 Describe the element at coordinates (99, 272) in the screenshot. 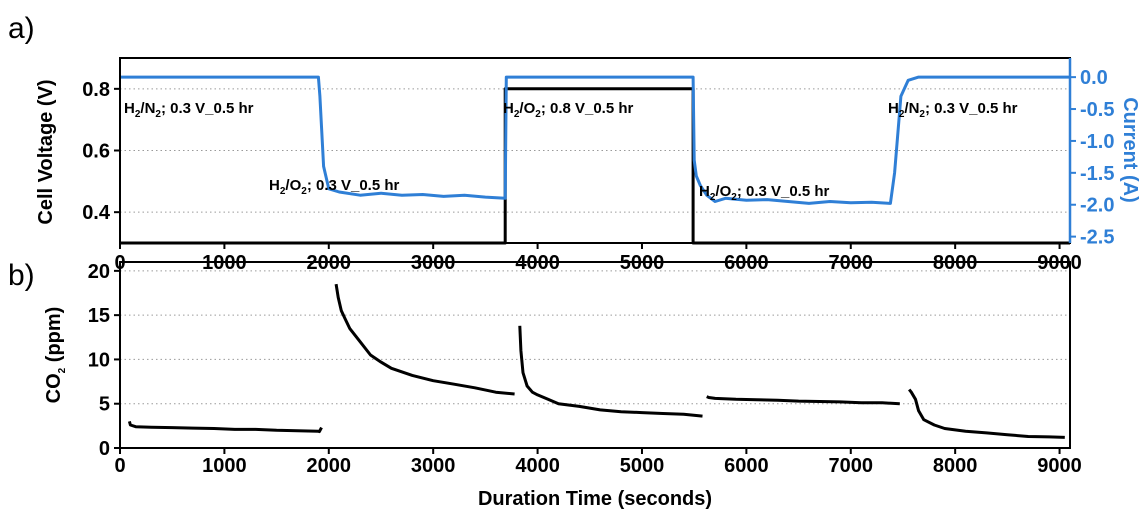

I see `y-tick-label: 20` at that location.